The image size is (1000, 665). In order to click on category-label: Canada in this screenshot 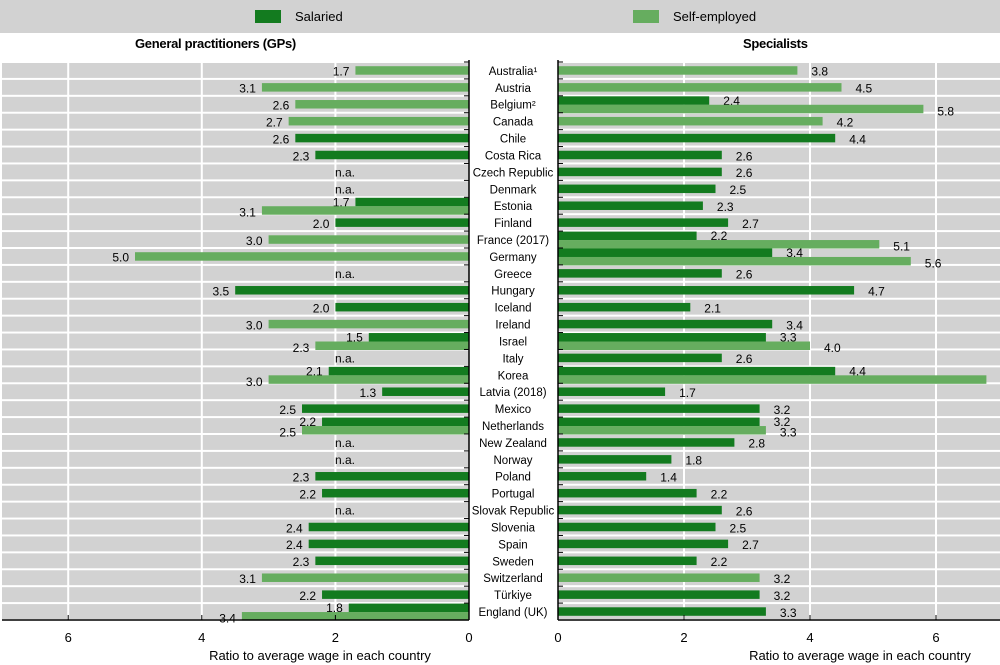, I will do `click(513, 123)`.